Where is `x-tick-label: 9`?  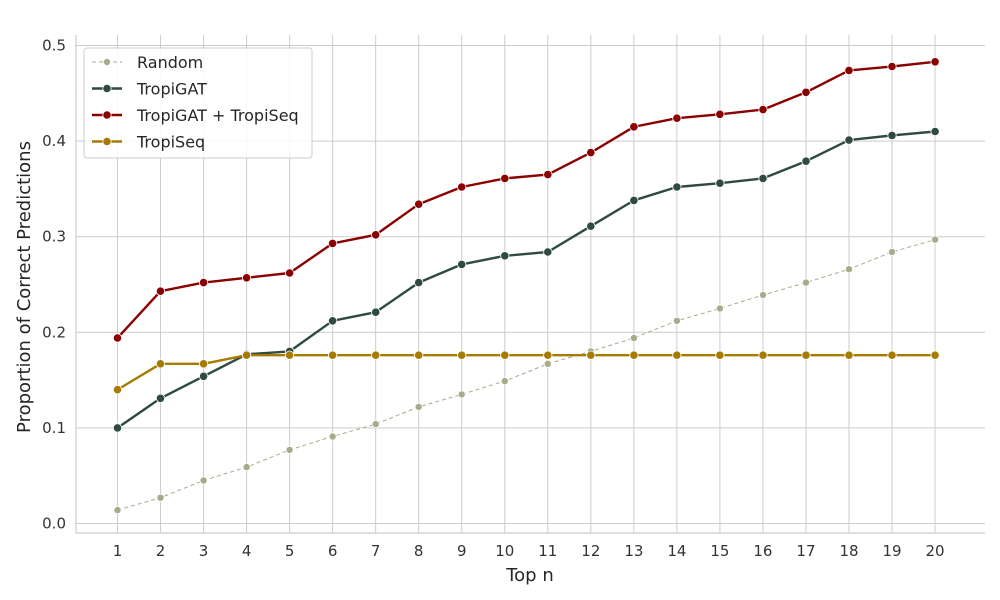 x-tick-label: 9 is located at coordinates (462, 551).